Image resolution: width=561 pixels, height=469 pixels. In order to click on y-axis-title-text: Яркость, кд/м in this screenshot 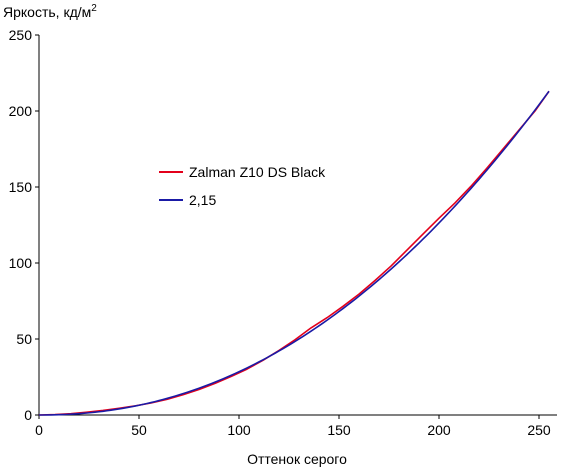, I will do `click(47, 12)`.